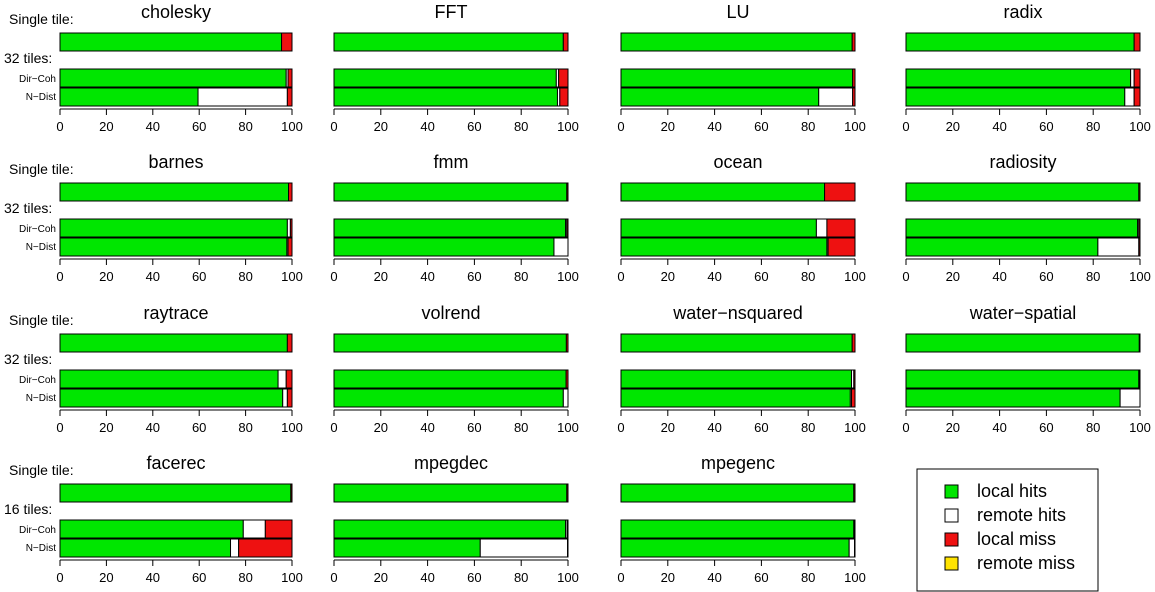 Image resolution: width=1155 pixels, height=592 pixels. Describe the element at coordinates (951, 515) in the screenshot. I see `legend-swatch` at that location.